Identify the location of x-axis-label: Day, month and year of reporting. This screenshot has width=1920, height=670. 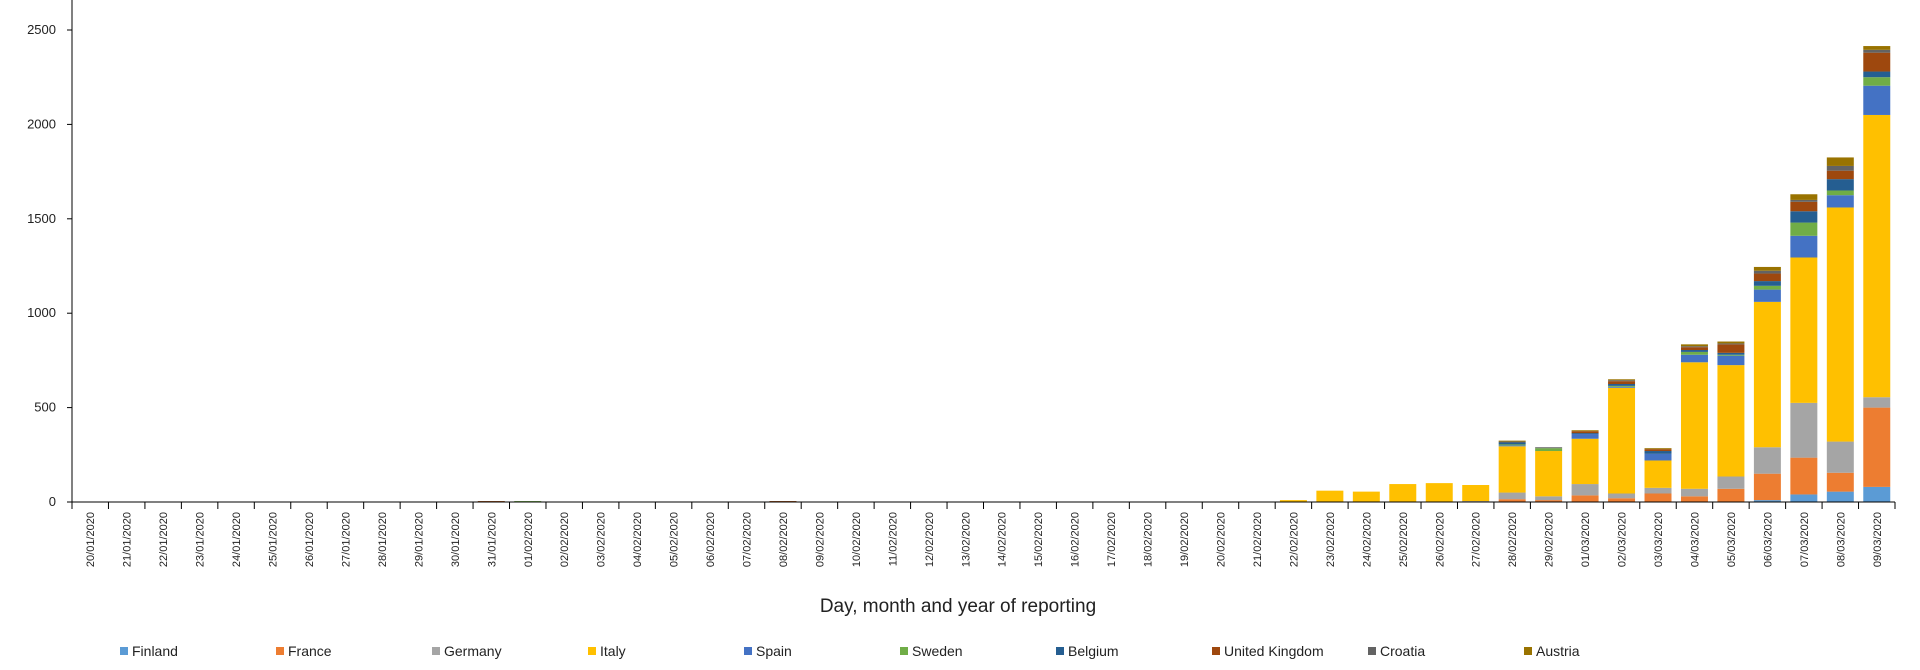
(958, 606).